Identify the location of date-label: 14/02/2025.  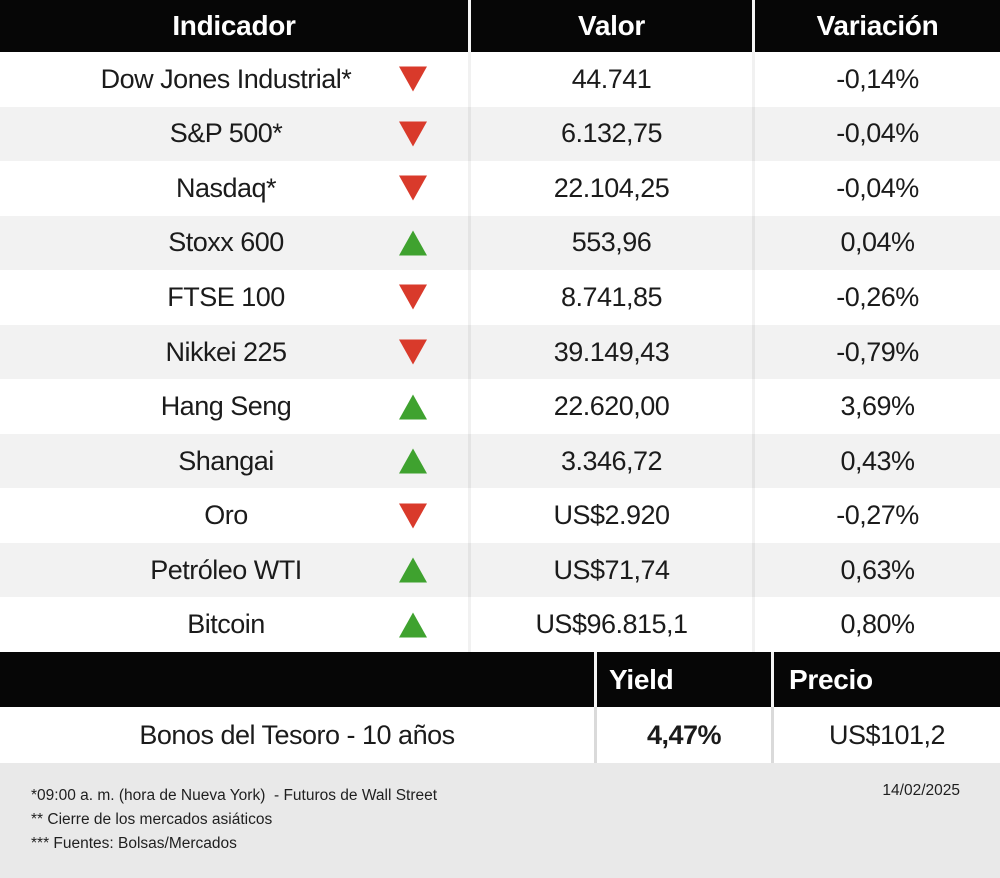
(921, 790).